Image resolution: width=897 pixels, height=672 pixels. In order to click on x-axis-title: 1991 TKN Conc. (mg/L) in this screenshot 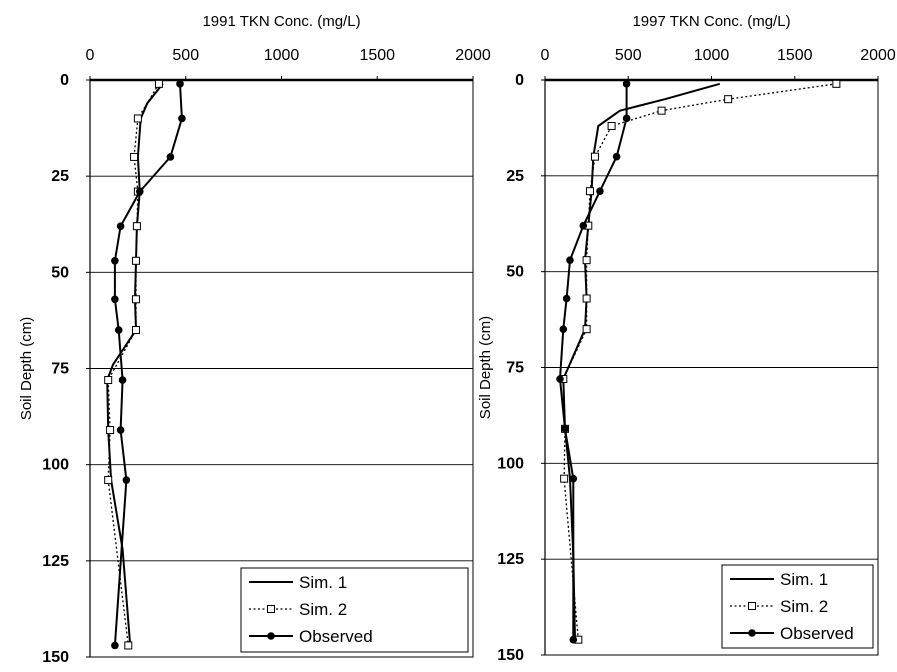, I will do `click(281, 21)`.